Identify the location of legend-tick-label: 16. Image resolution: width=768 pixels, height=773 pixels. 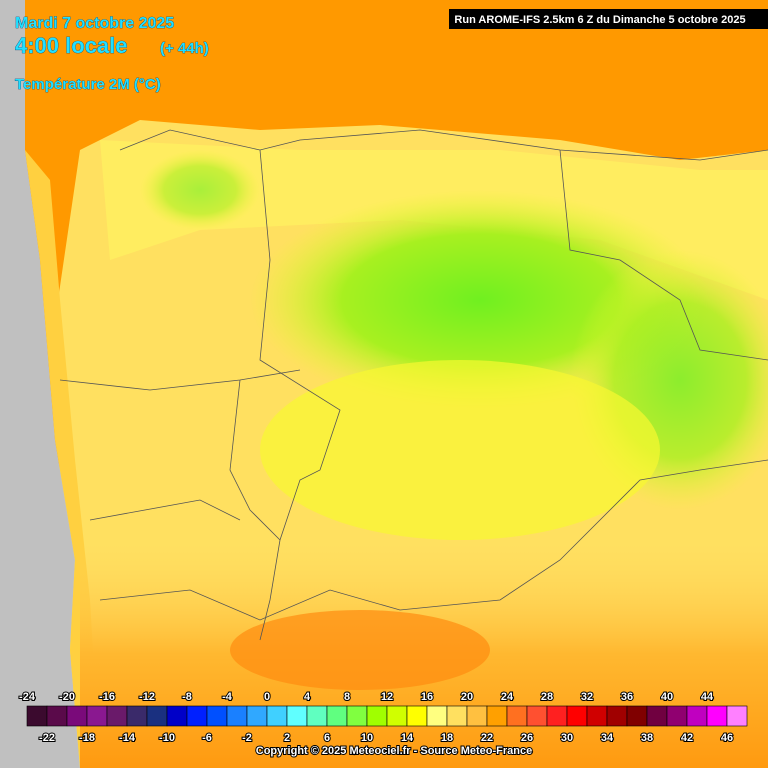
(427, 697).